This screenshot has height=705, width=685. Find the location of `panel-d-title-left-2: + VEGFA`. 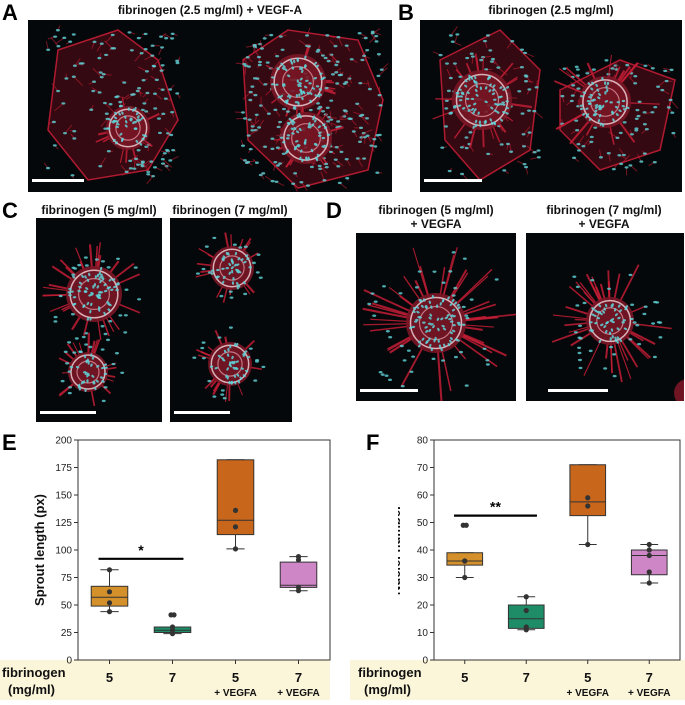

panel-d-title-left-2: + VEGFA is located at coordinates (436, 224).